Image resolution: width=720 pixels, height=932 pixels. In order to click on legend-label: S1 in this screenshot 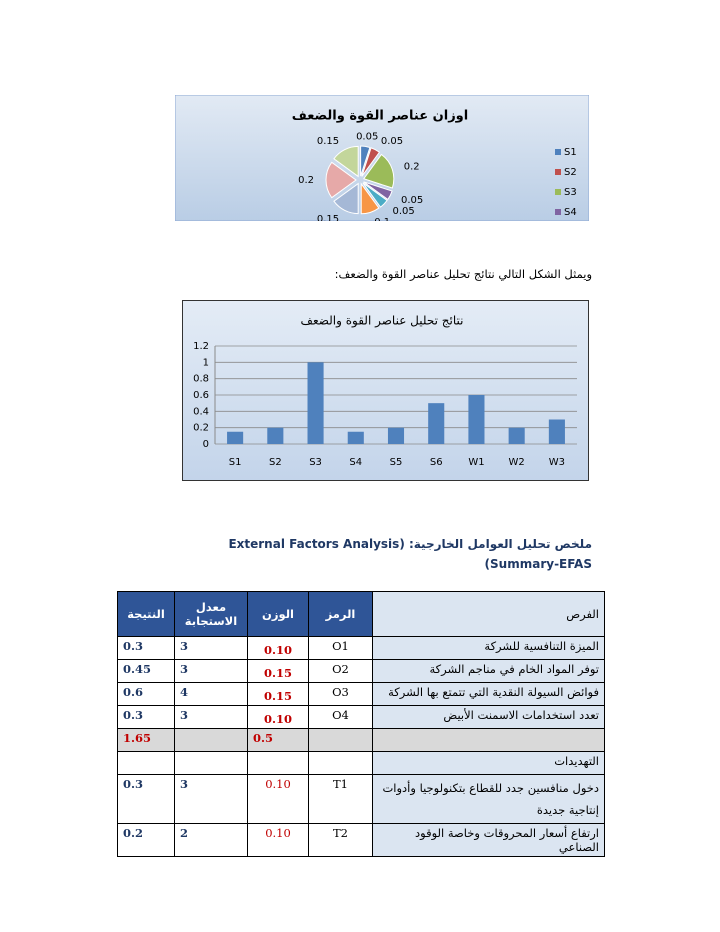, I will do `click(570, 152)`.